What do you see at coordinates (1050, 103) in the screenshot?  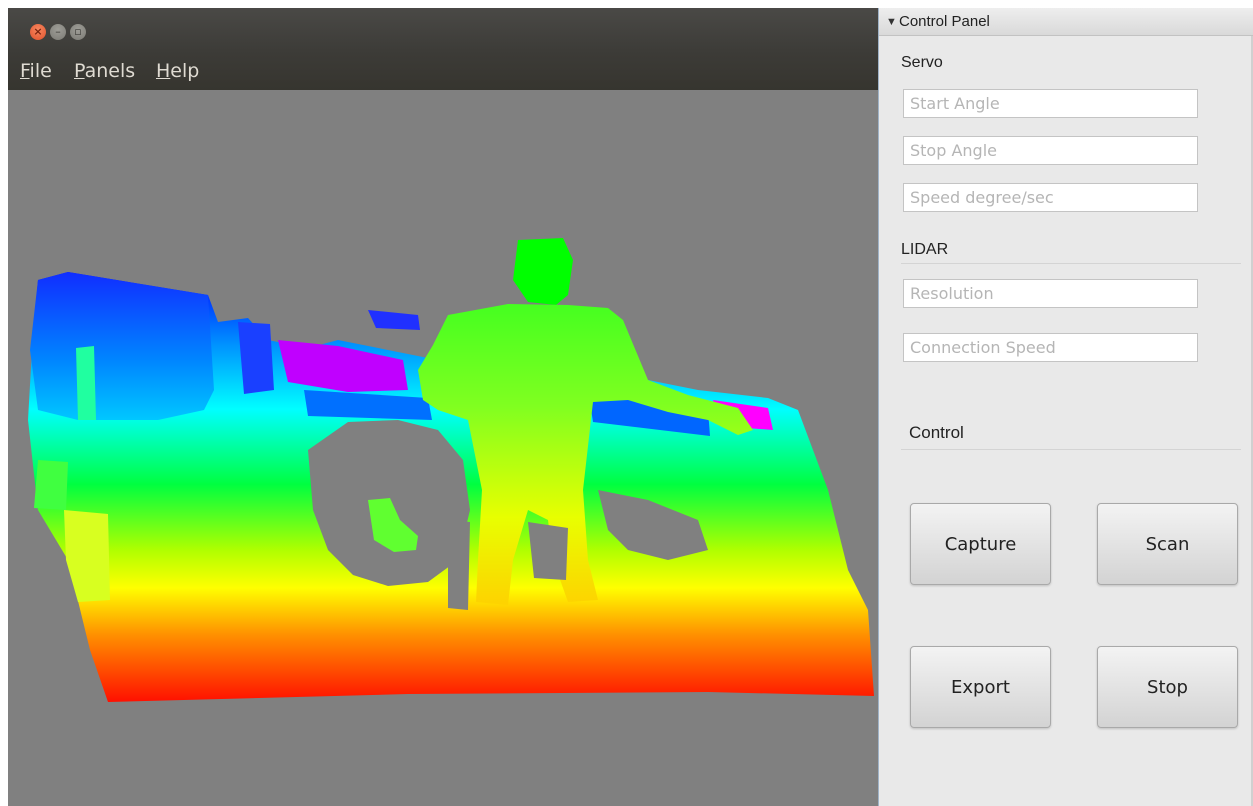 I see `start-angle-input` at bounding box center [1050, 103].